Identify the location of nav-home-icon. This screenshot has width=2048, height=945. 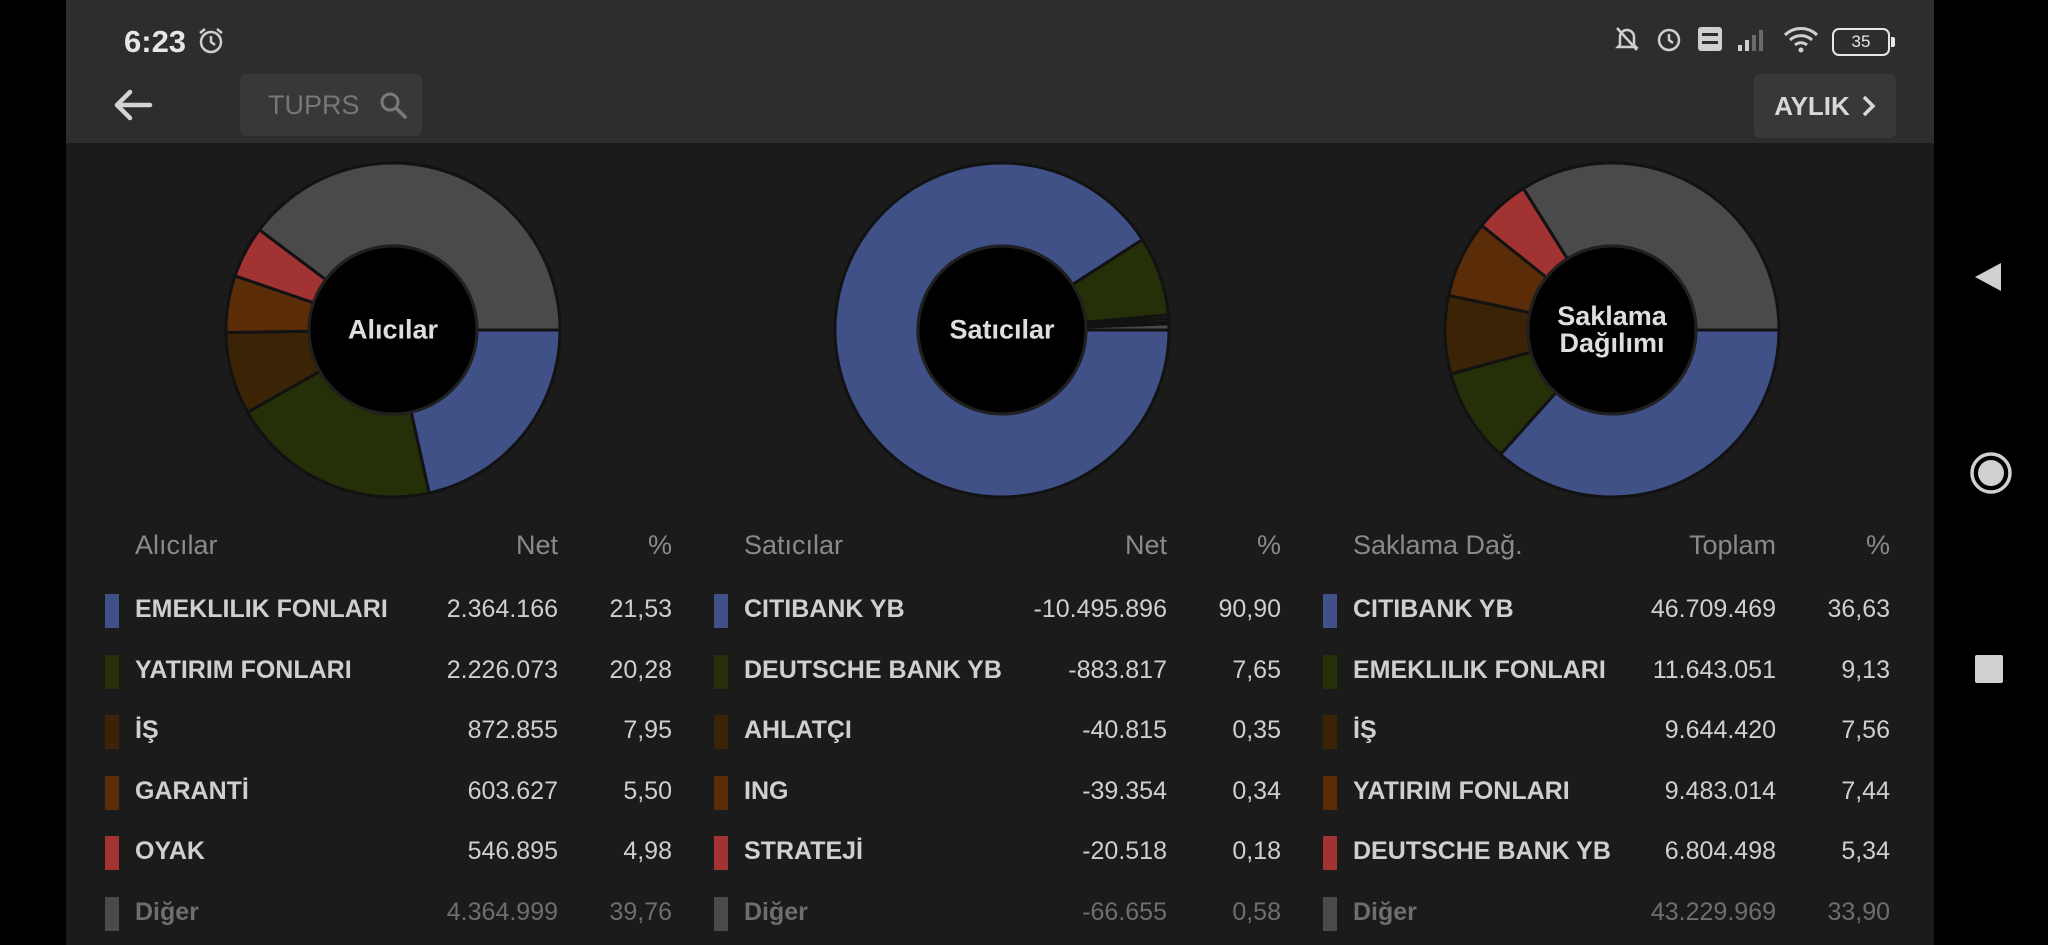
(1991, 473).